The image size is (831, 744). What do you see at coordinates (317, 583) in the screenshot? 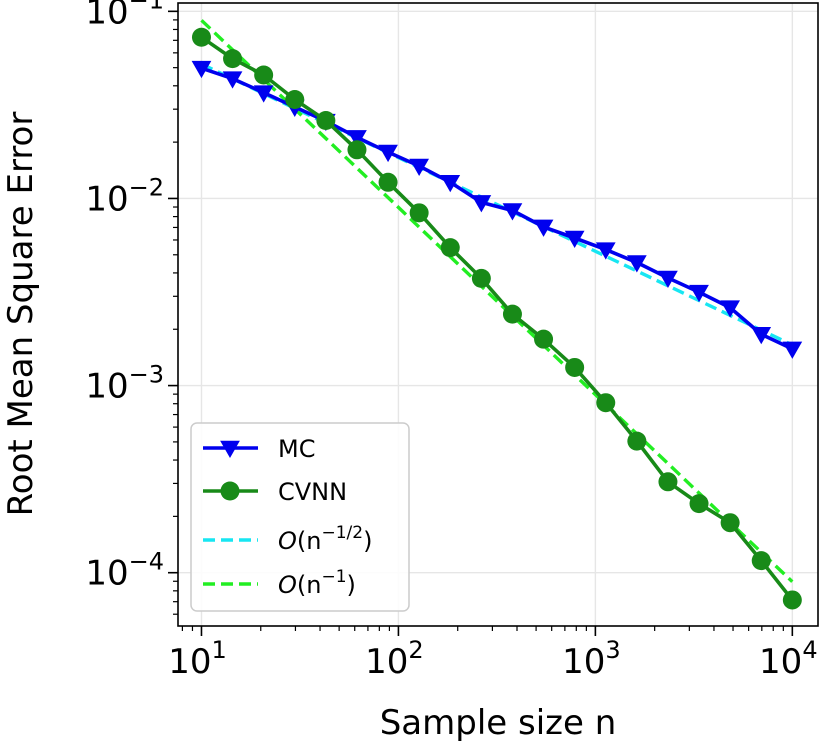
I see `legend-label: O(n−1)` at bounding box center [317, 583].